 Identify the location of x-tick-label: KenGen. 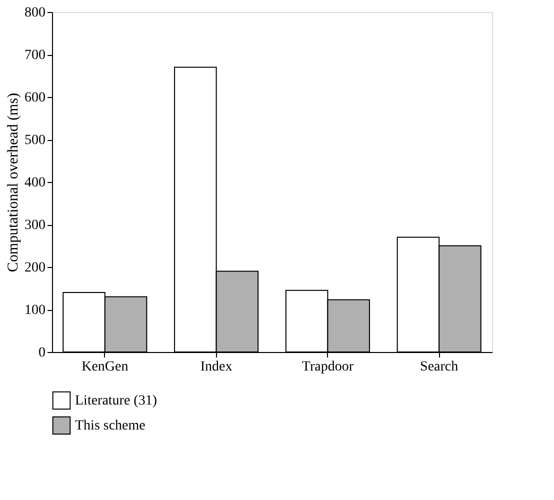
(105, 367).